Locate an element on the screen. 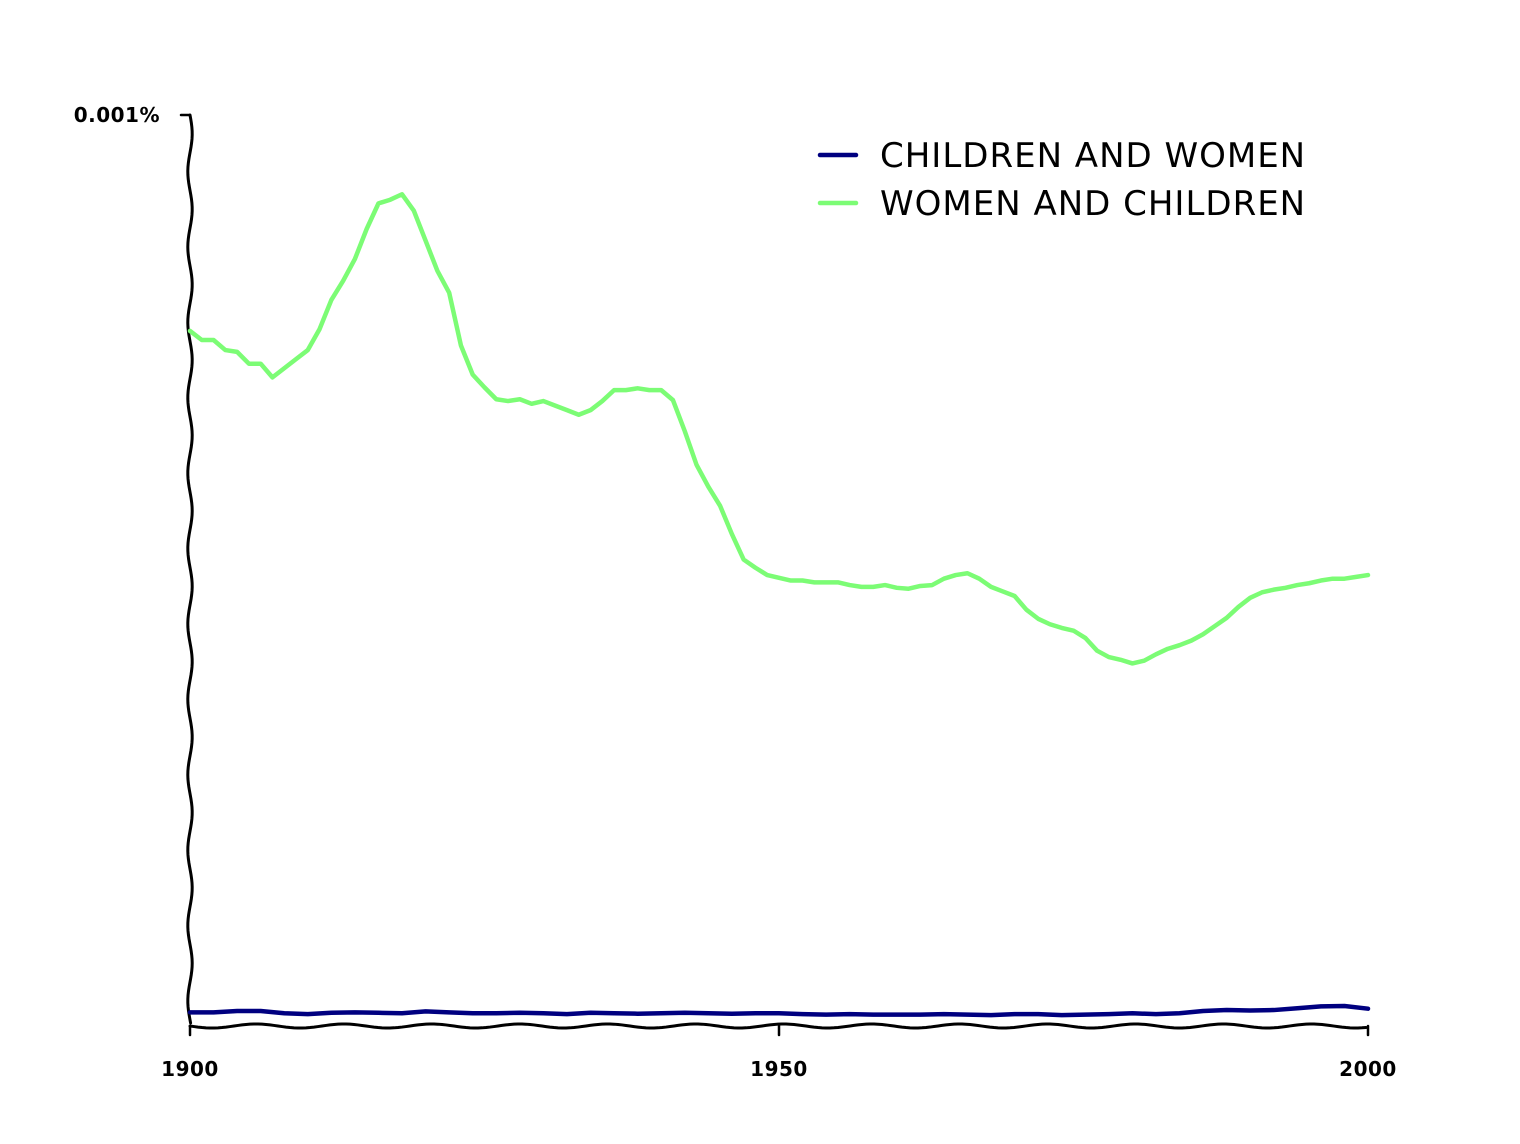  legend: CHILDREN AND WOMEN WOMEN AND CHILDREN is located at coordinates (1061, 180).